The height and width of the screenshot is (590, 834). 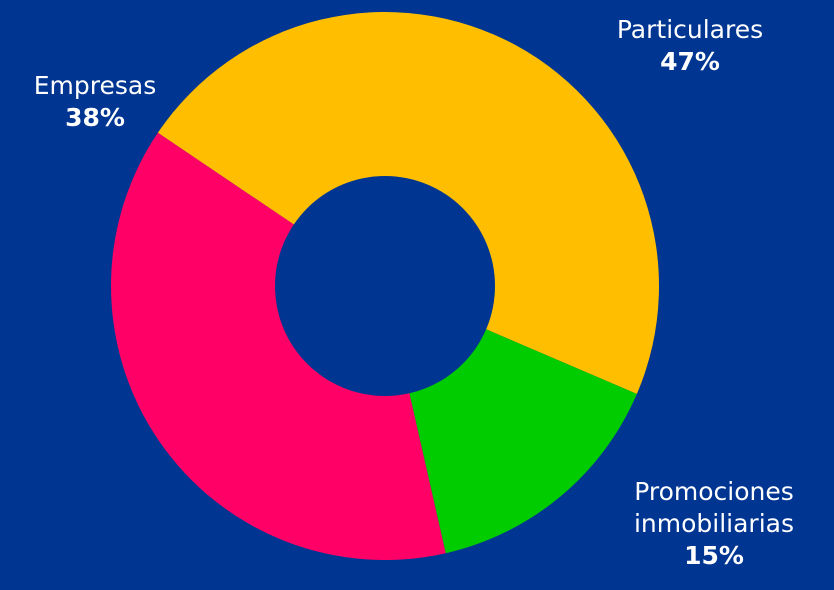 I want to click on label-particulares: Particulares 47%, so click(x=690, y=46).